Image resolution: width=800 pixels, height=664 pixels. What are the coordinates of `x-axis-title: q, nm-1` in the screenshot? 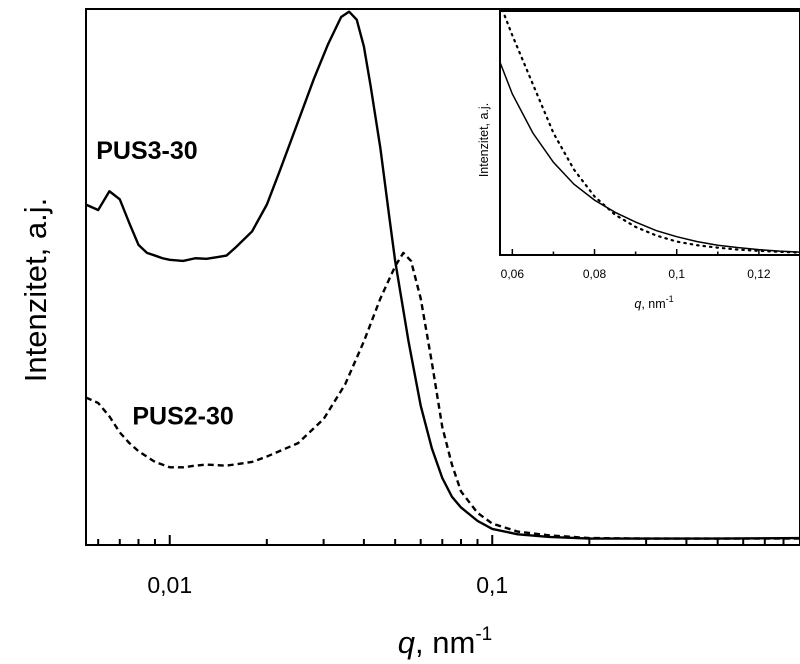 It's located at (445, 642).